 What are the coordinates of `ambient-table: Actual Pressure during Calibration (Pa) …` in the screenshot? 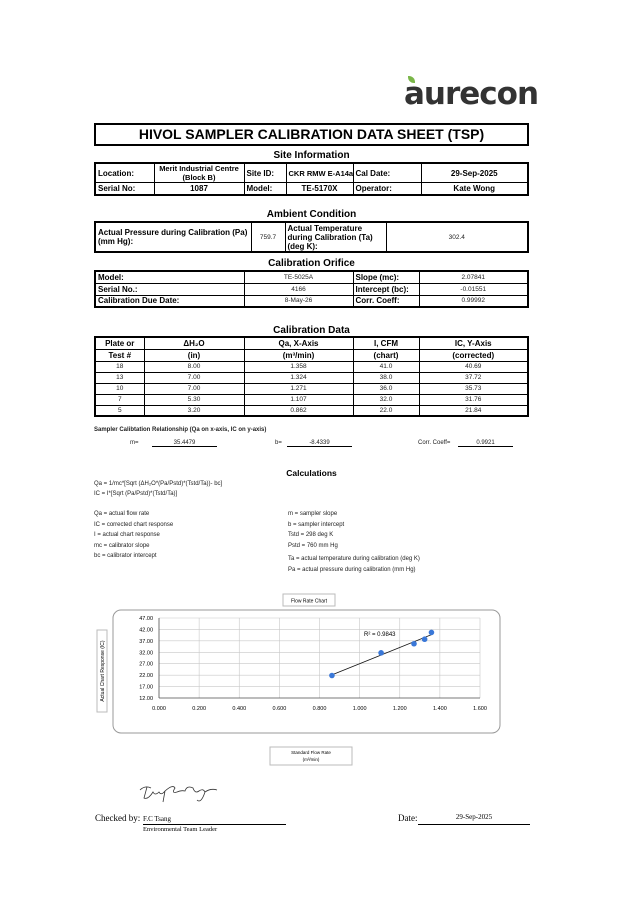 It's located at (311, 237).